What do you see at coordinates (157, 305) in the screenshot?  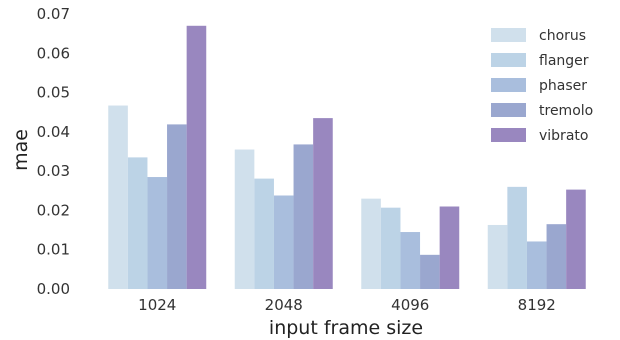 I see `x-tick-label: 1024` at bounding box center [157, 305].